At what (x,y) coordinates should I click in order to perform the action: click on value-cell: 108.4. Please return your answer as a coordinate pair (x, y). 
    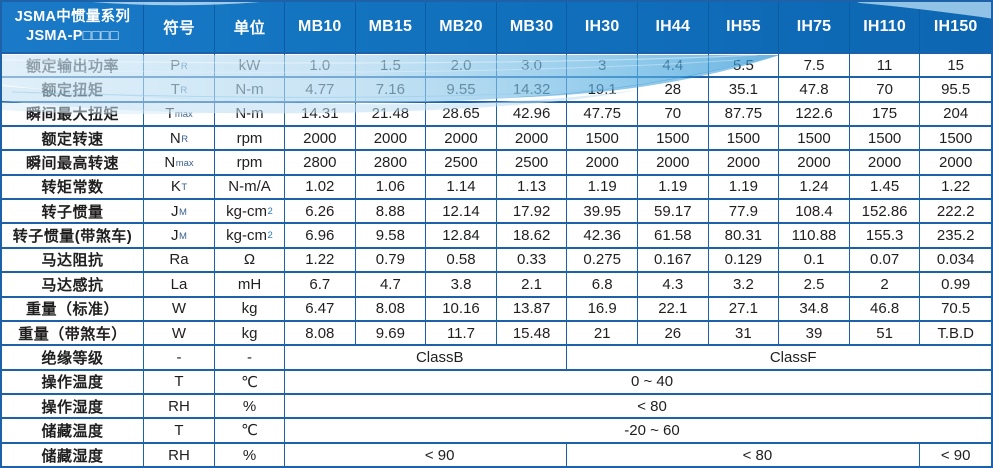
    Looking at the image, I should click on (814, 211).